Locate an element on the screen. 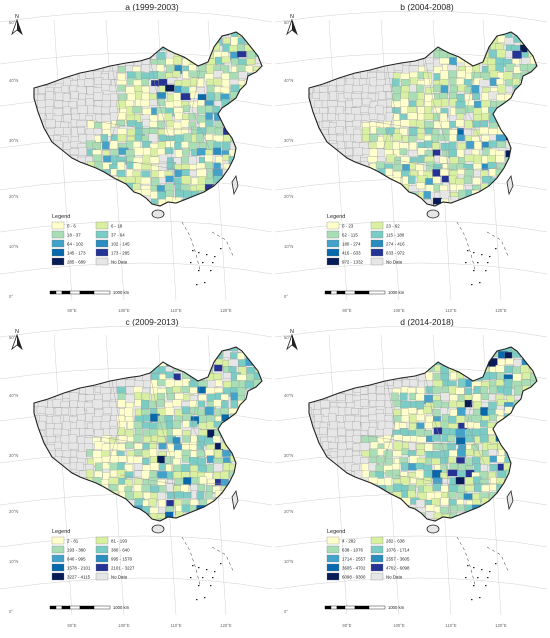  legend-label: No Data is located at coordinates (394, 577).